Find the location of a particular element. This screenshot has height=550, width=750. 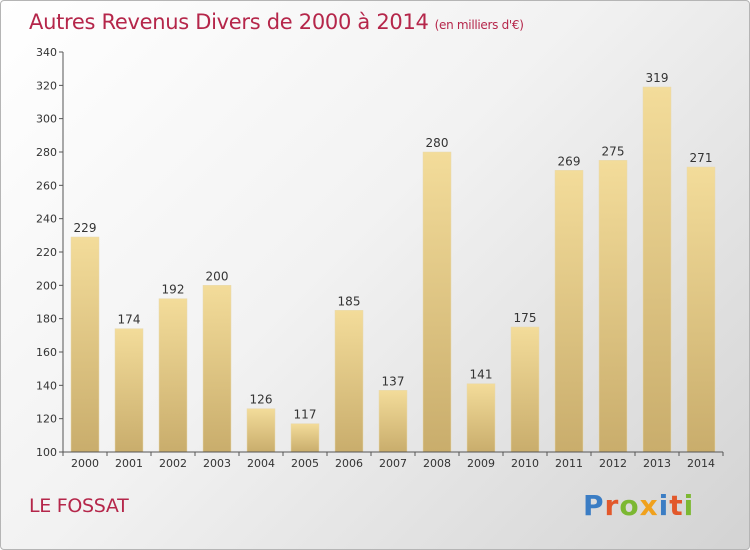

bar-2005 is located at coordinates (305, 438).